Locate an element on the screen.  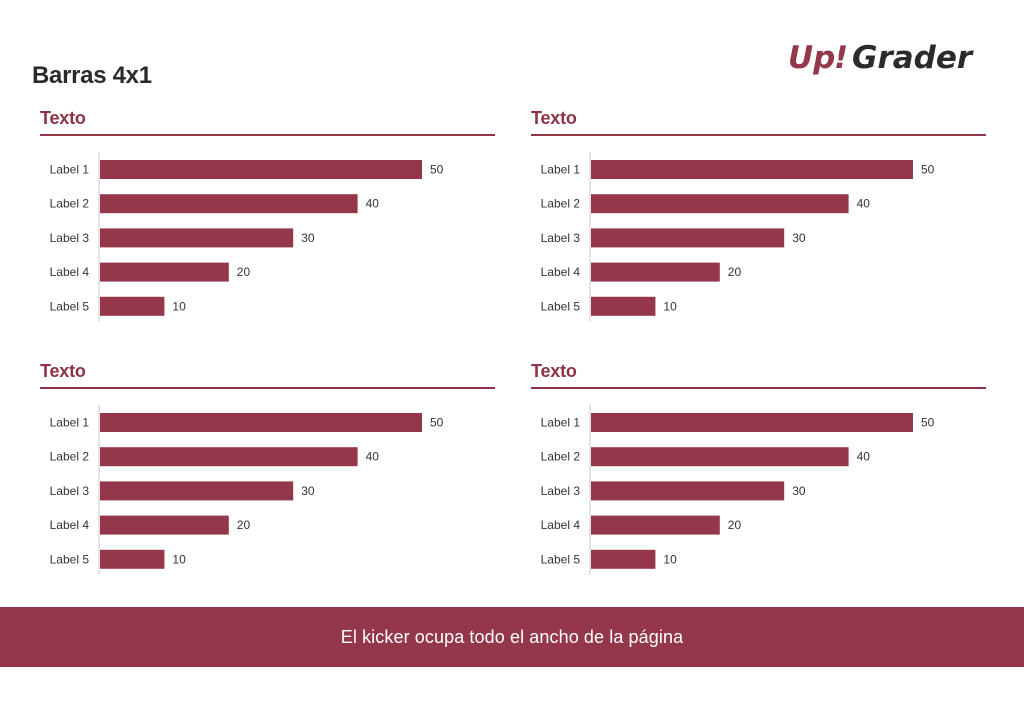
page-title: Barras 4x1 is located at coordinates (92, 75).